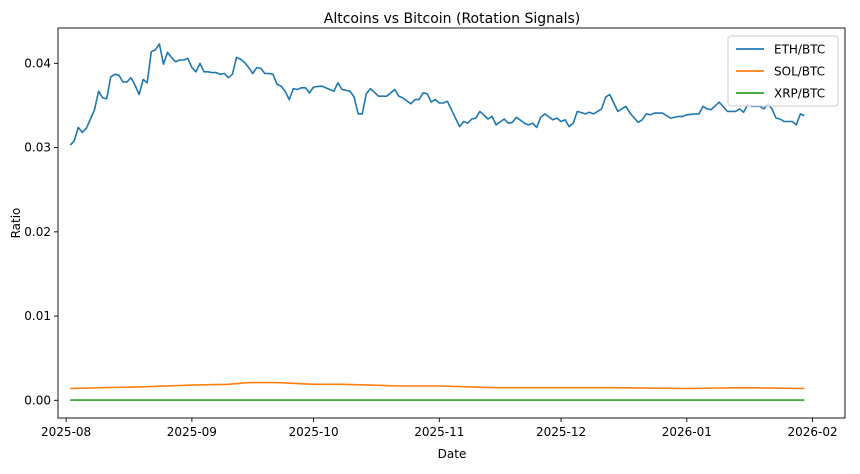 The height and width of the screenshot is (474, 860). I want to click on y-axis: 0.00 0.01 0.02 0.03 0.04, so click(41, 231).